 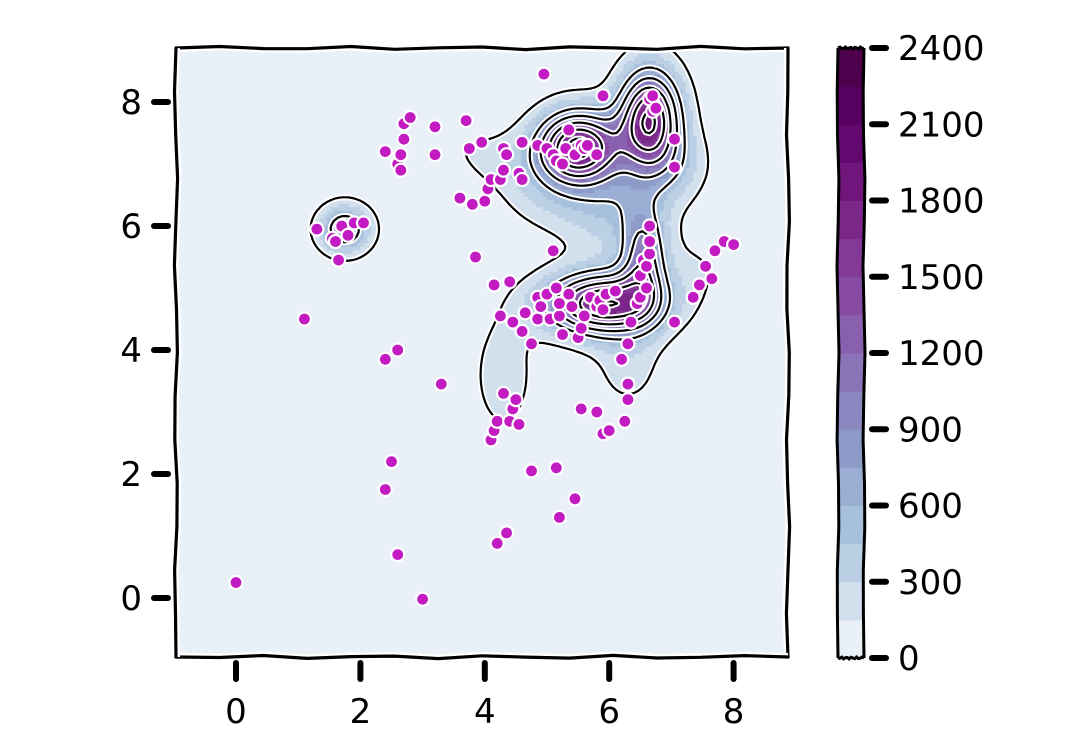 I want to click on y-axis: 0 2 4 6 8, so click(x=145, y=351).